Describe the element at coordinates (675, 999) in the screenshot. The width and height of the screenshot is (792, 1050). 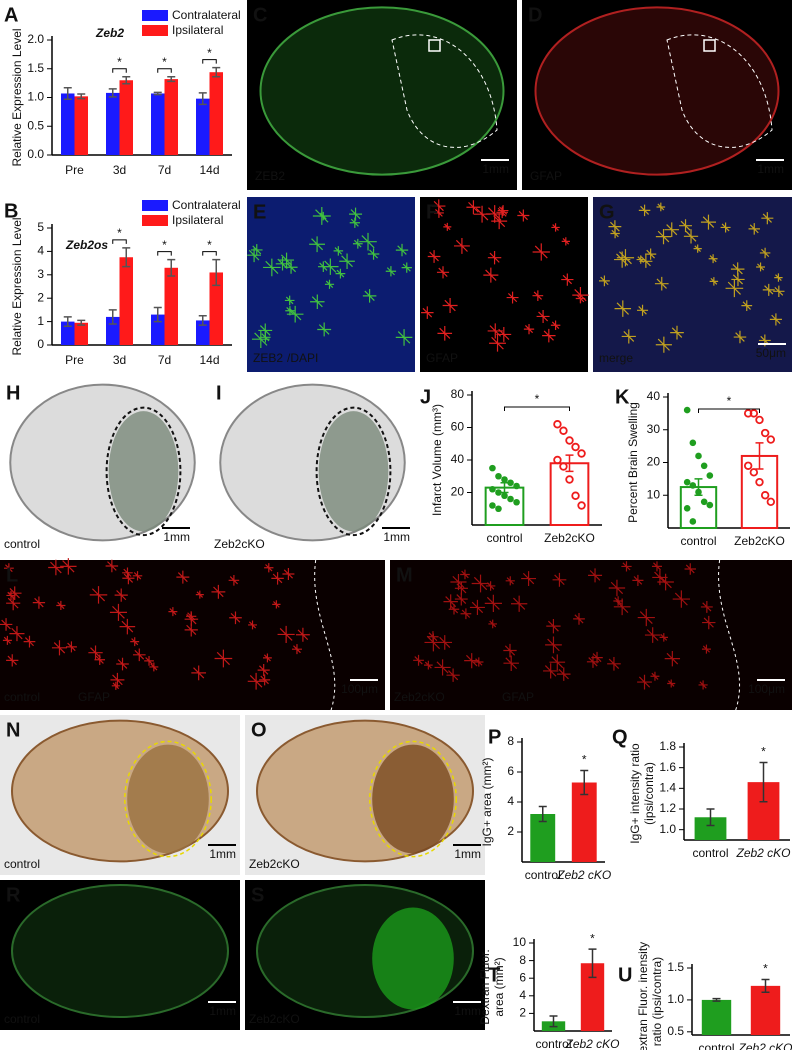
I see `y-tick-label: 1.0` at that location.